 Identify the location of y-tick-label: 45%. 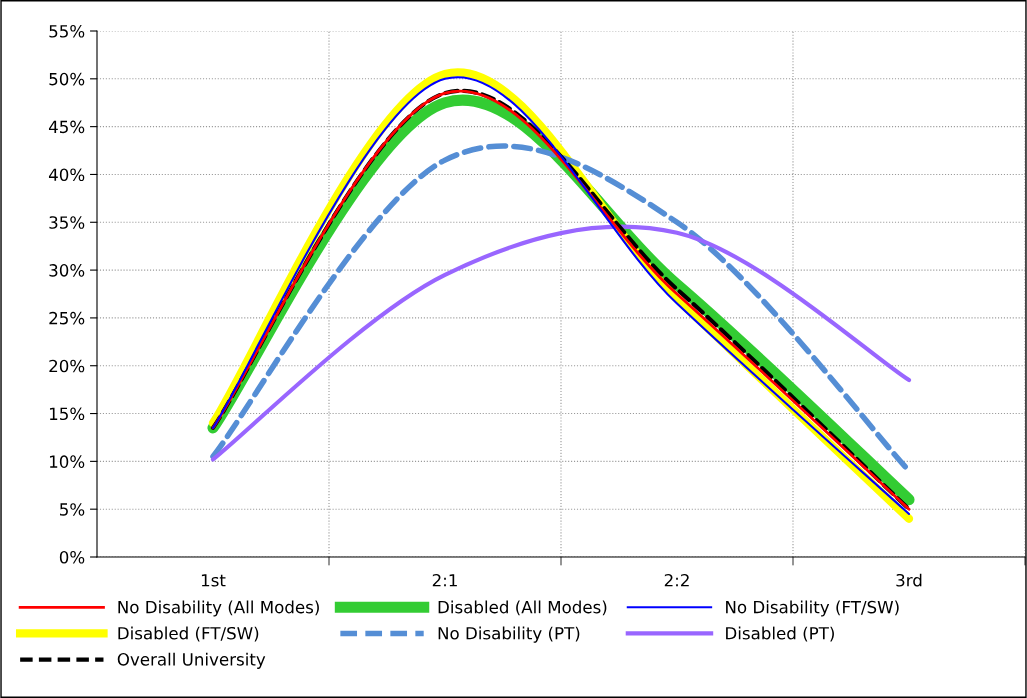
(66, 127).